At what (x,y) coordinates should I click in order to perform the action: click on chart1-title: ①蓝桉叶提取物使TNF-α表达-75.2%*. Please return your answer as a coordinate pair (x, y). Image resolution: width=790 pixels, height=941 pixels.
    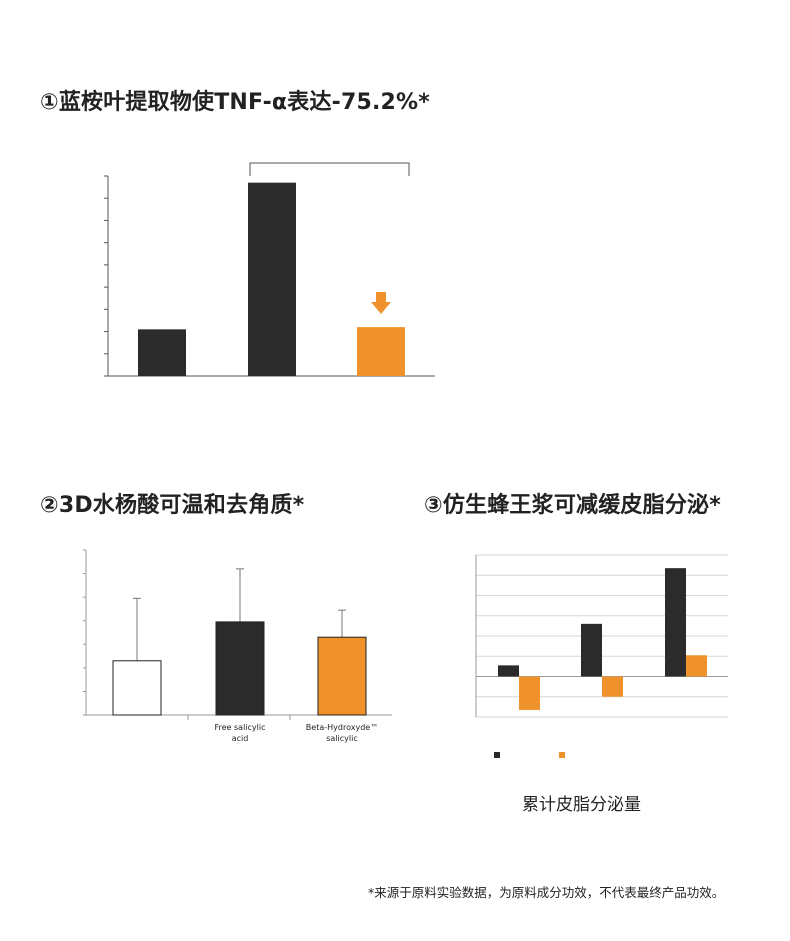
    Looking at the image, I should click on (235, 102).